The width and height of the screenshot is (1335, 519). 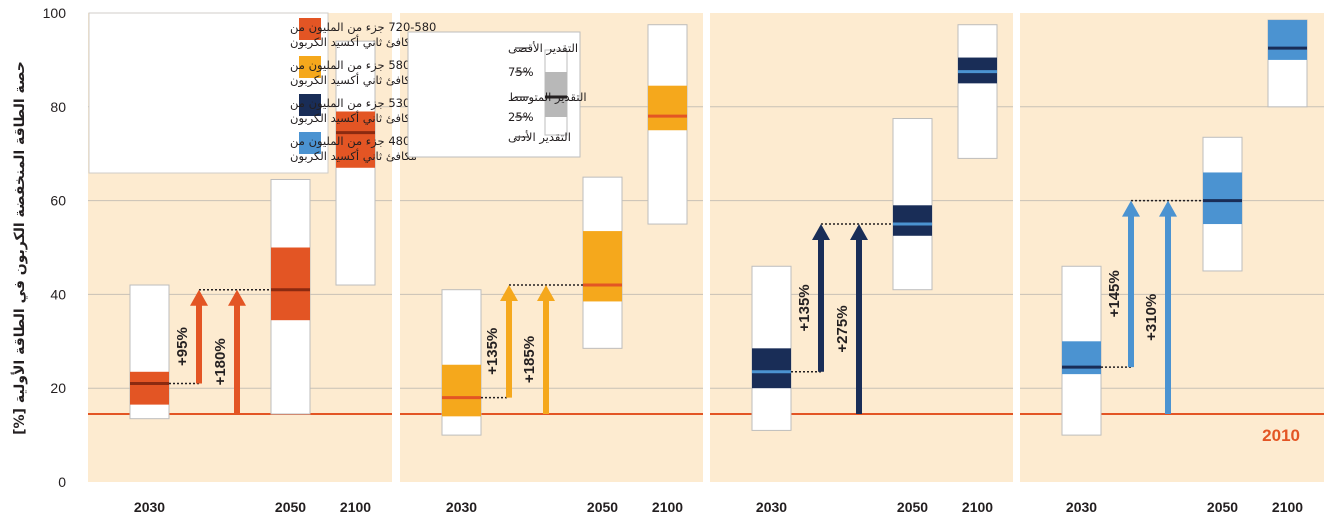 What do you see at coordinates (556, 94) in the screenshot?
I see `legend-sample-iqr` at bounding box center [556, 94].